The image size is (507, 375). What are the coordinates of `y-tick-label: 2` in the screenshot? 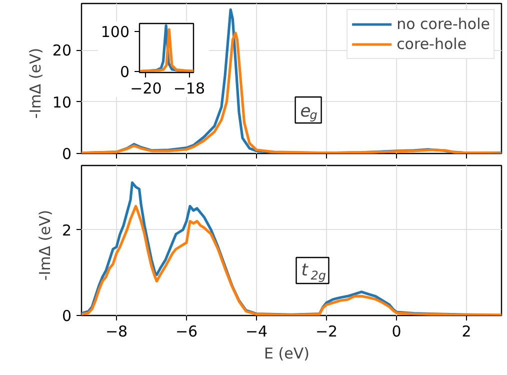 It's located at (67, 230).